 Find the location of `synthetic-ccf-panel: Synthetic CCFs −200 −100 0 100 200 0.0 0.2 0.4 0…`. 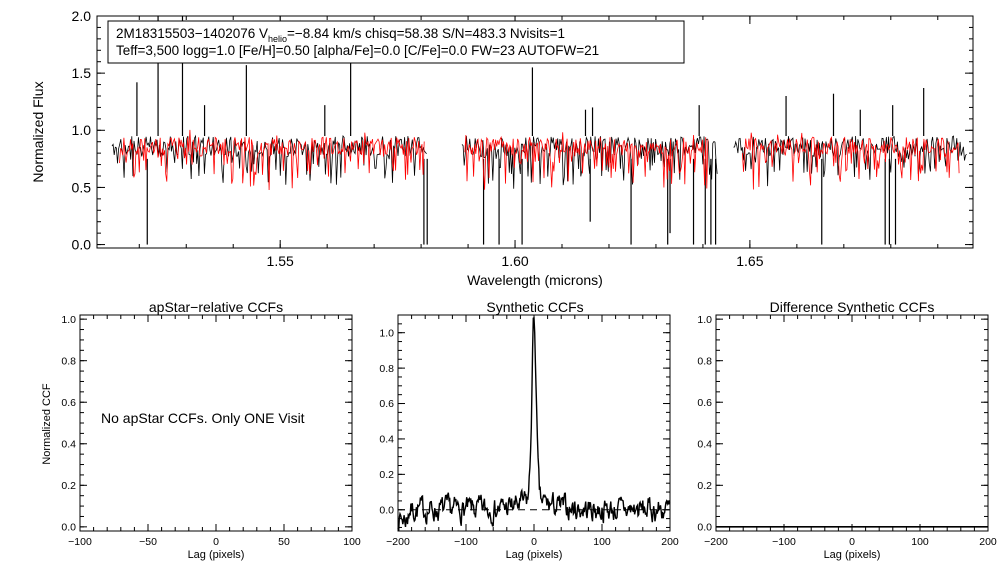

synthetic-ccf-panel: Synthetic CCFs −200 −100 0 100 200 0.0 0.2 0.4 0… is located at coordinates (529, 430).